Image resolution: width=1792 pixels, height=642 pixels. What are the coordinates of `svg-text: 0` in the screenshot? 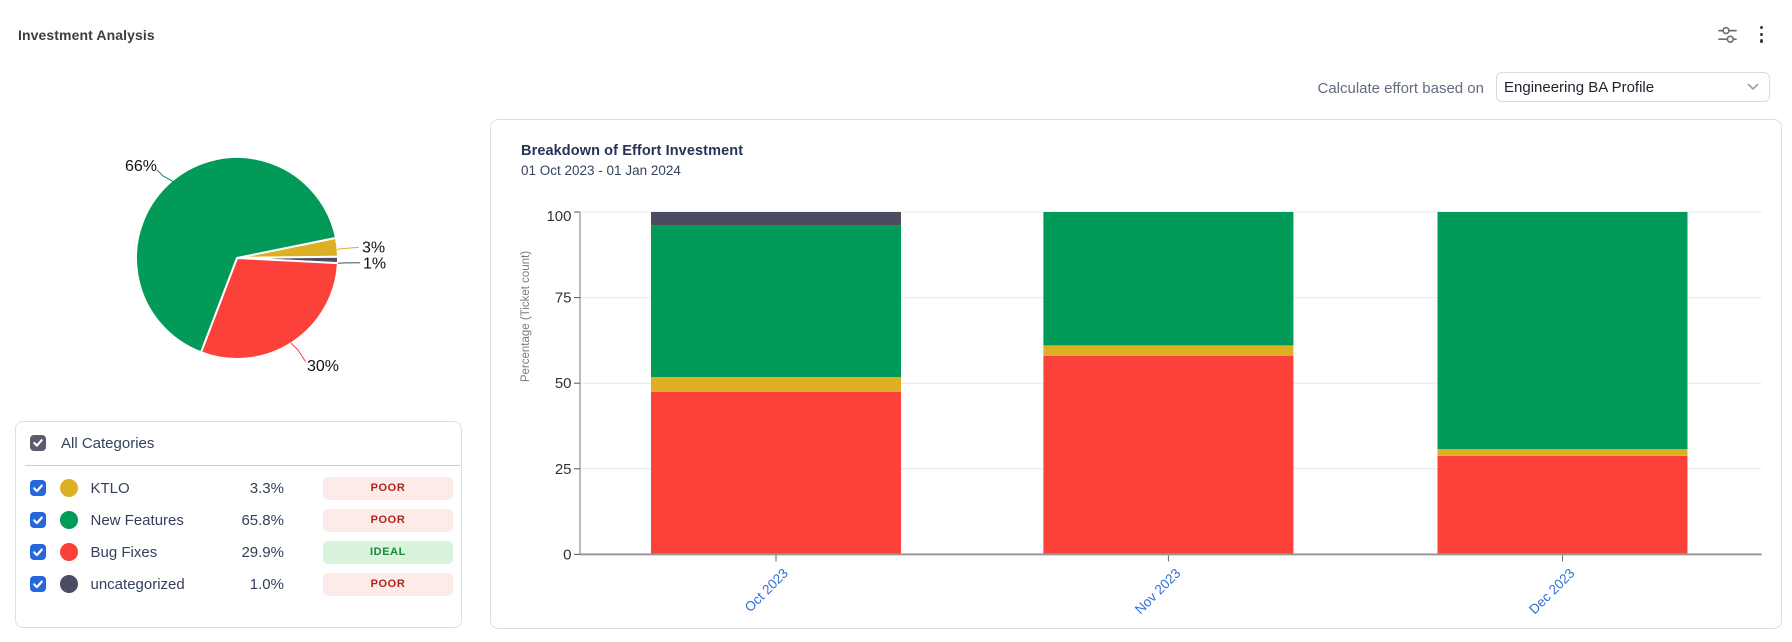 It's located at (567, 554).